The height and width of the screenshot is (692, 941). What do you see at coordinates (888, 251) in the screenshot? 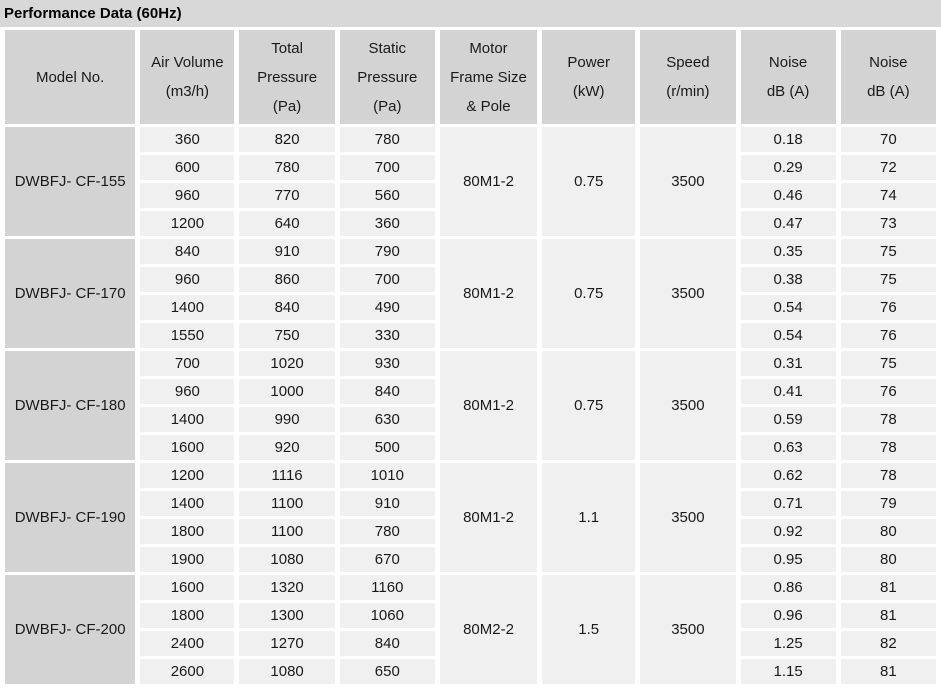
I see `noise-2-cell: 75` at bounding box center [888, 251].